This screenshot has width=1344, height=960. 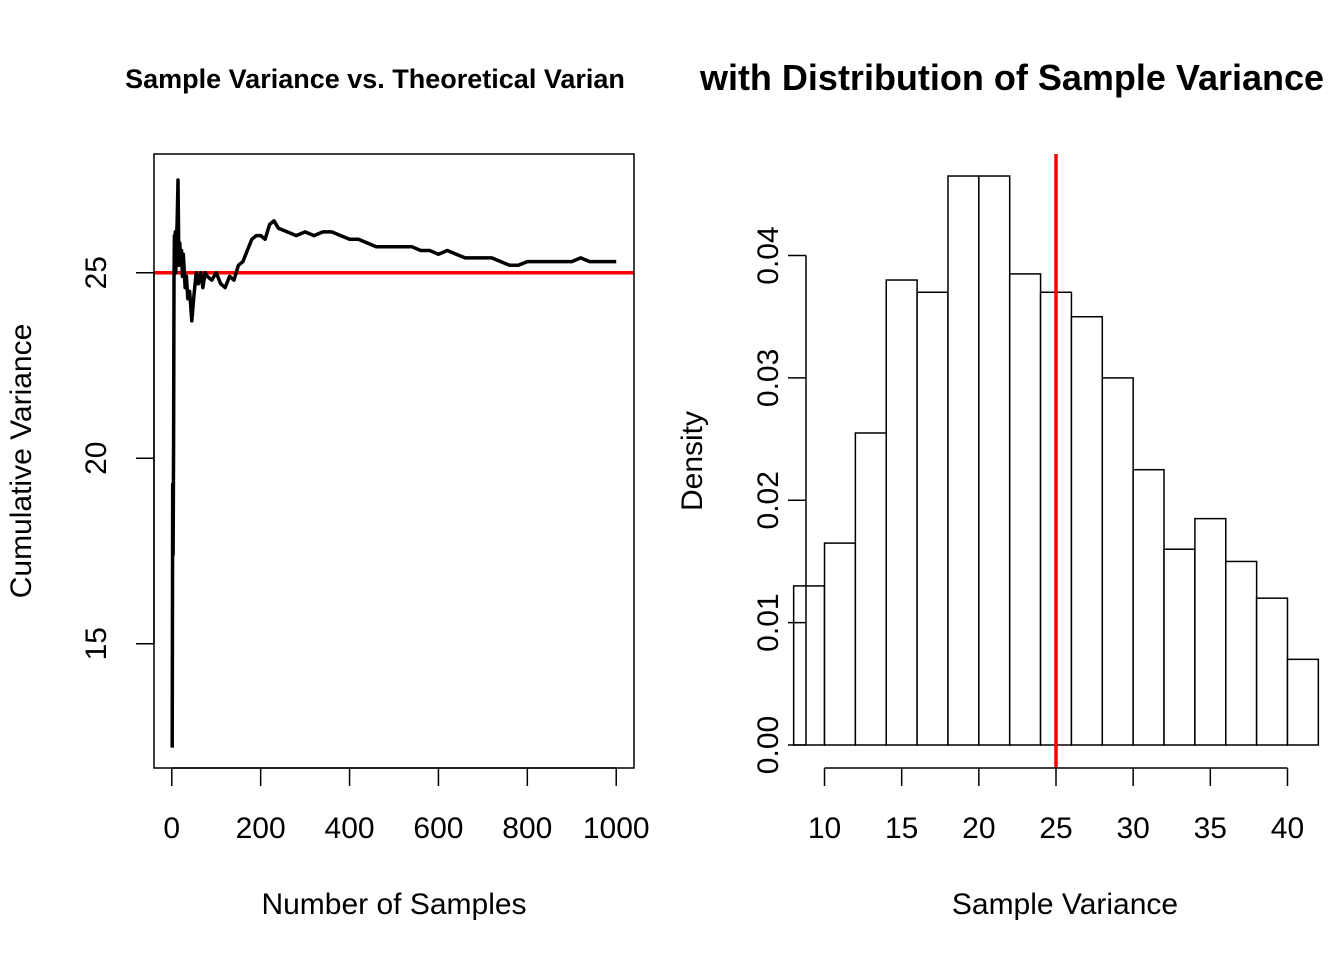 What do you see at coordinates (1065, 904) in the screenshot?
I see `right-x-axis-label: Sample Variance` at bounding box center [1065, 904].